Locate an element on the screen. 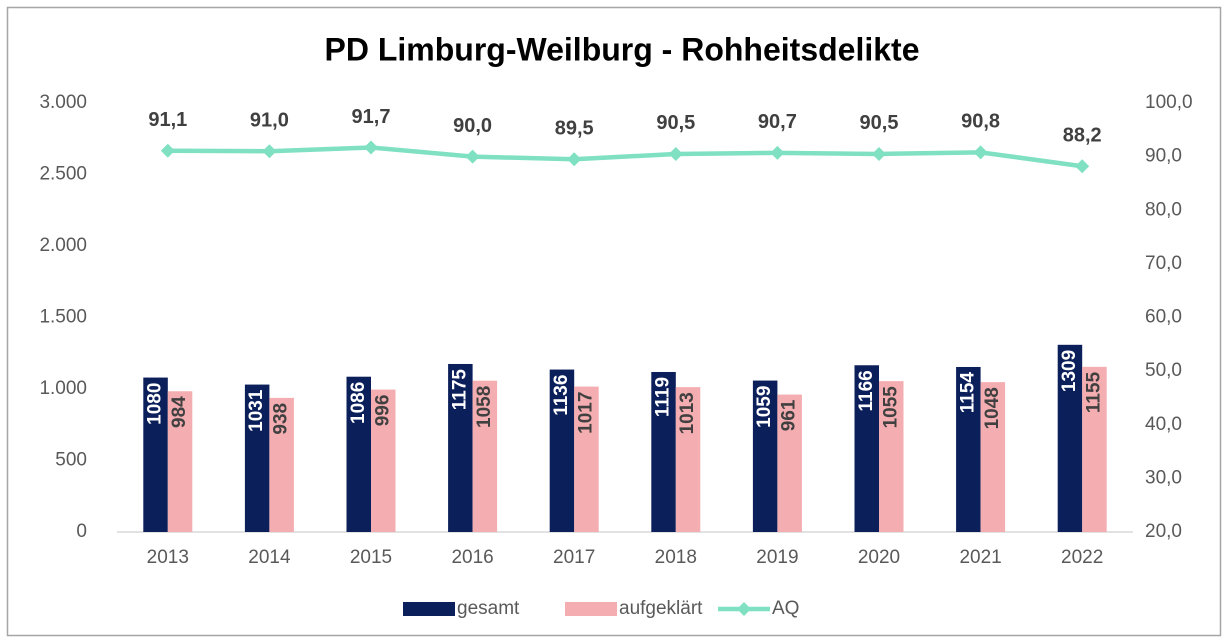 Image resolution: width=1229 pixels, height=644 pixels. y-tick-label: 1.500 is located at coordinates (63, 317).